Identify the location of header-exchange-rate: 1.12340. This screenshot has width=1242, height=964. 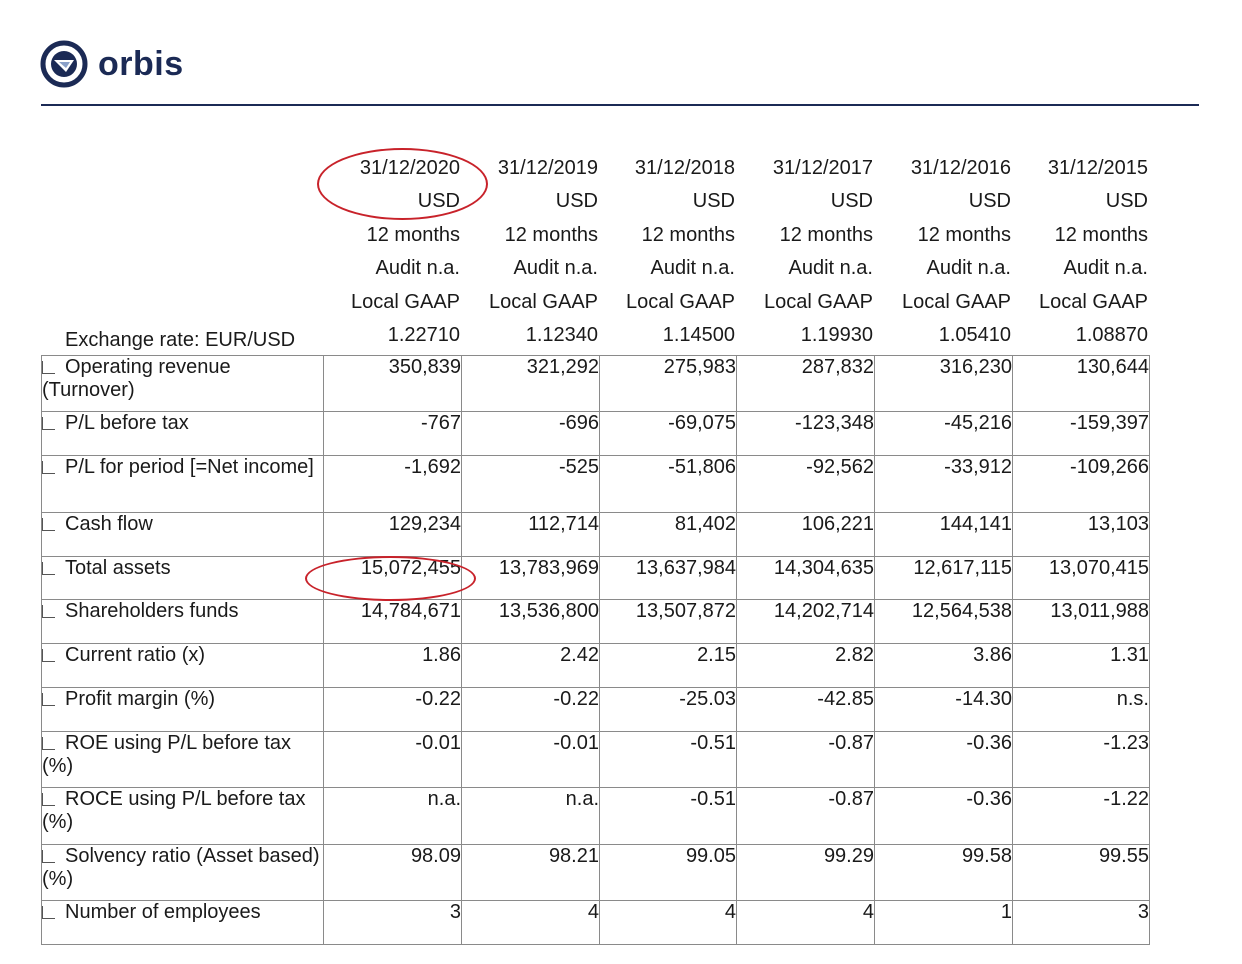
(561, 335).